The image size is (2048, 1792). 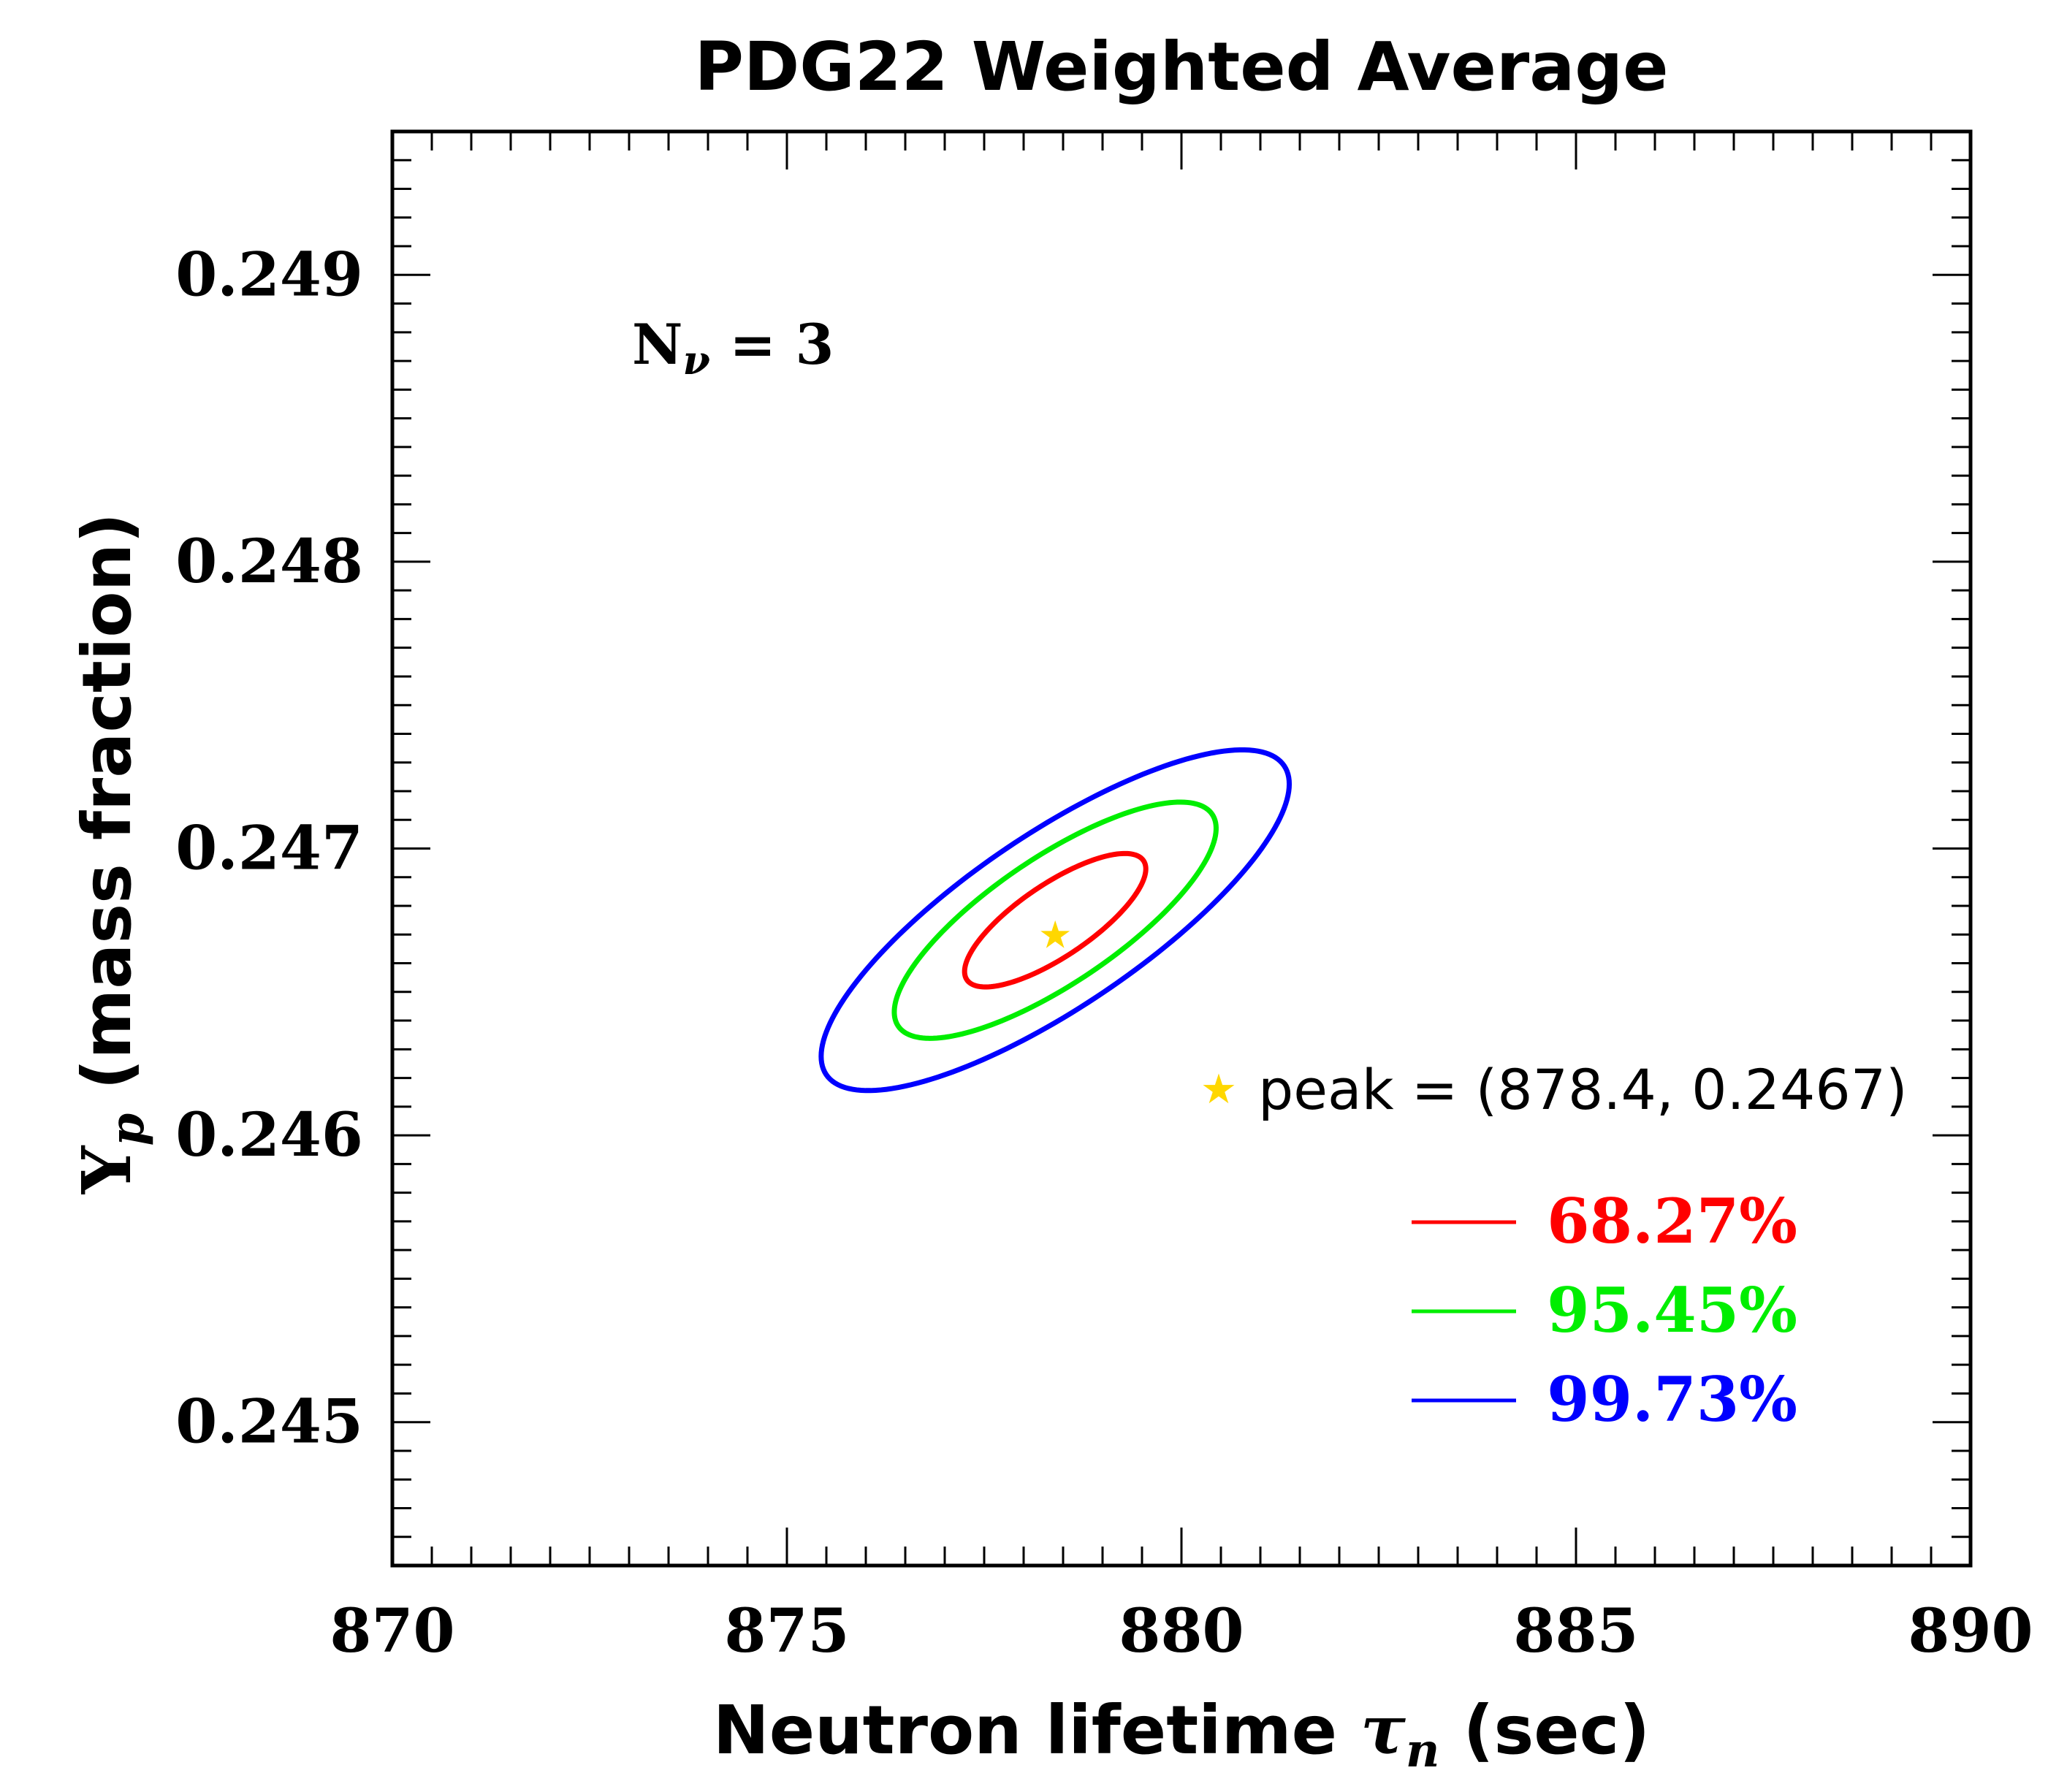 I want to click on y-tick-label: 0.245, so click(x=269, y=1422).